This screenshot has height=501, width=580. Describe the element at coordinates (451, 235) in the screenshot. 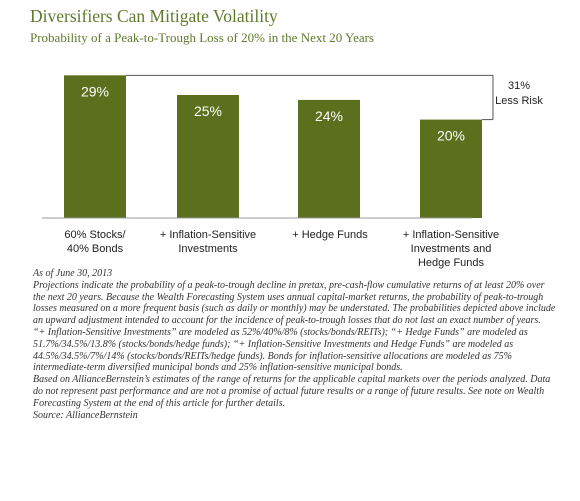

I see `category-label-4-line-1: + Inflation-Sensitive` at that location.